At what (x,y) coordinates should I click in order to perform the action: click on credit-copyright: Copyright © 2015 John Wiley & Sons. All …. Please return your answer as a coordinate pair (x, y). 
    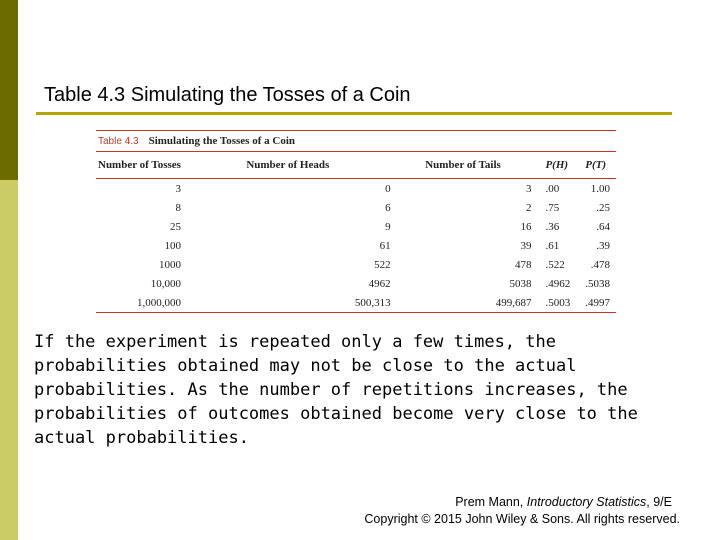
    Looking at the image, I should click on (522, 519).